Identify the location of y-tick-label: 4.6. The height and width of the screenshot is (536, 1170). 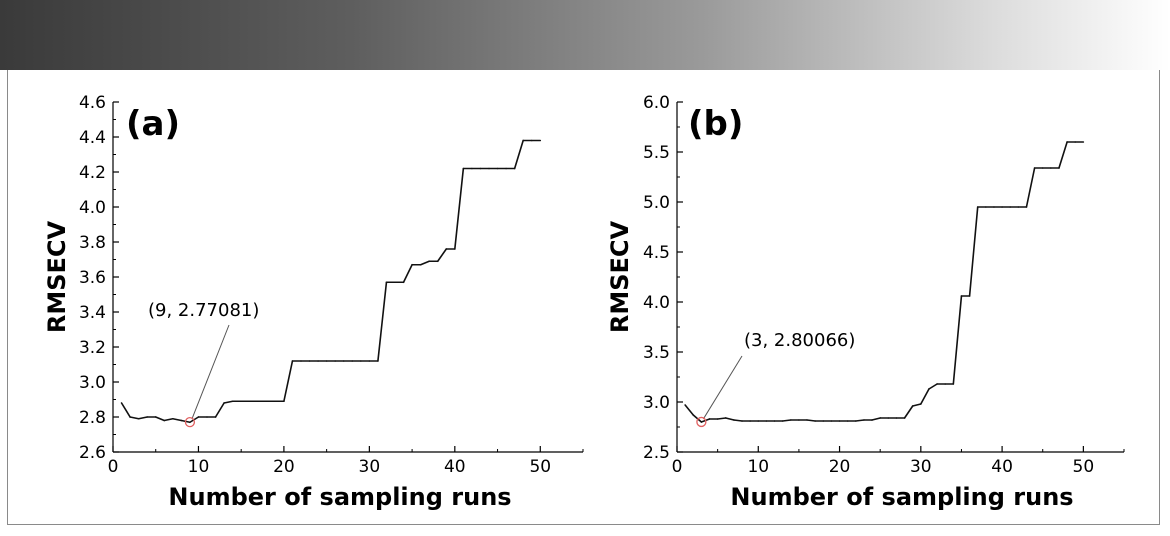
(92, 103).